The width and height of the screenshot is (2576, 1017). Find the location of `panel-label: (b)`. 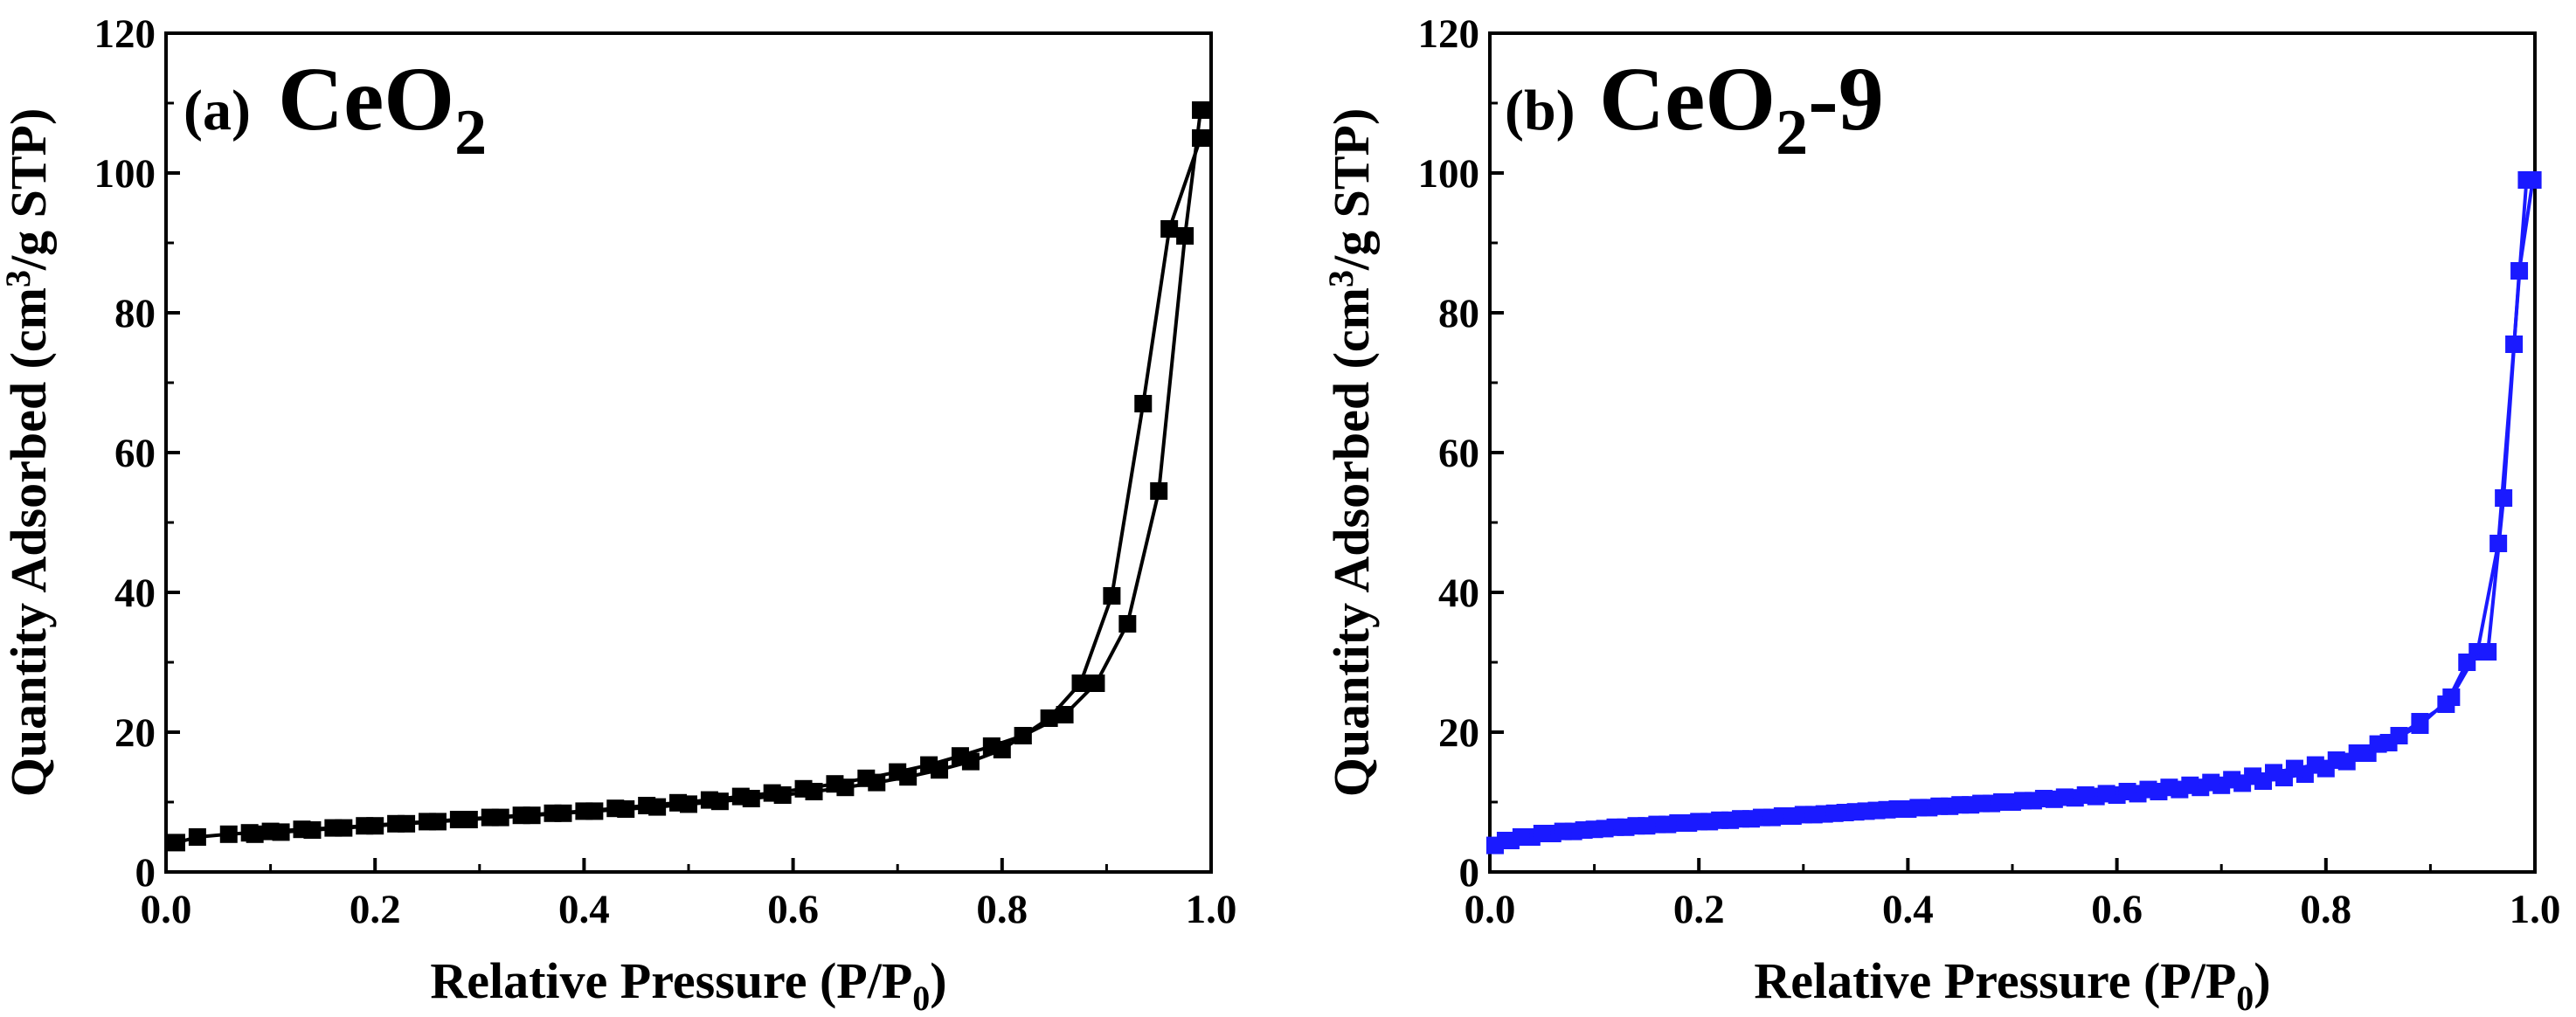

panel-label: (b) is located at coordinates (1540, 110).